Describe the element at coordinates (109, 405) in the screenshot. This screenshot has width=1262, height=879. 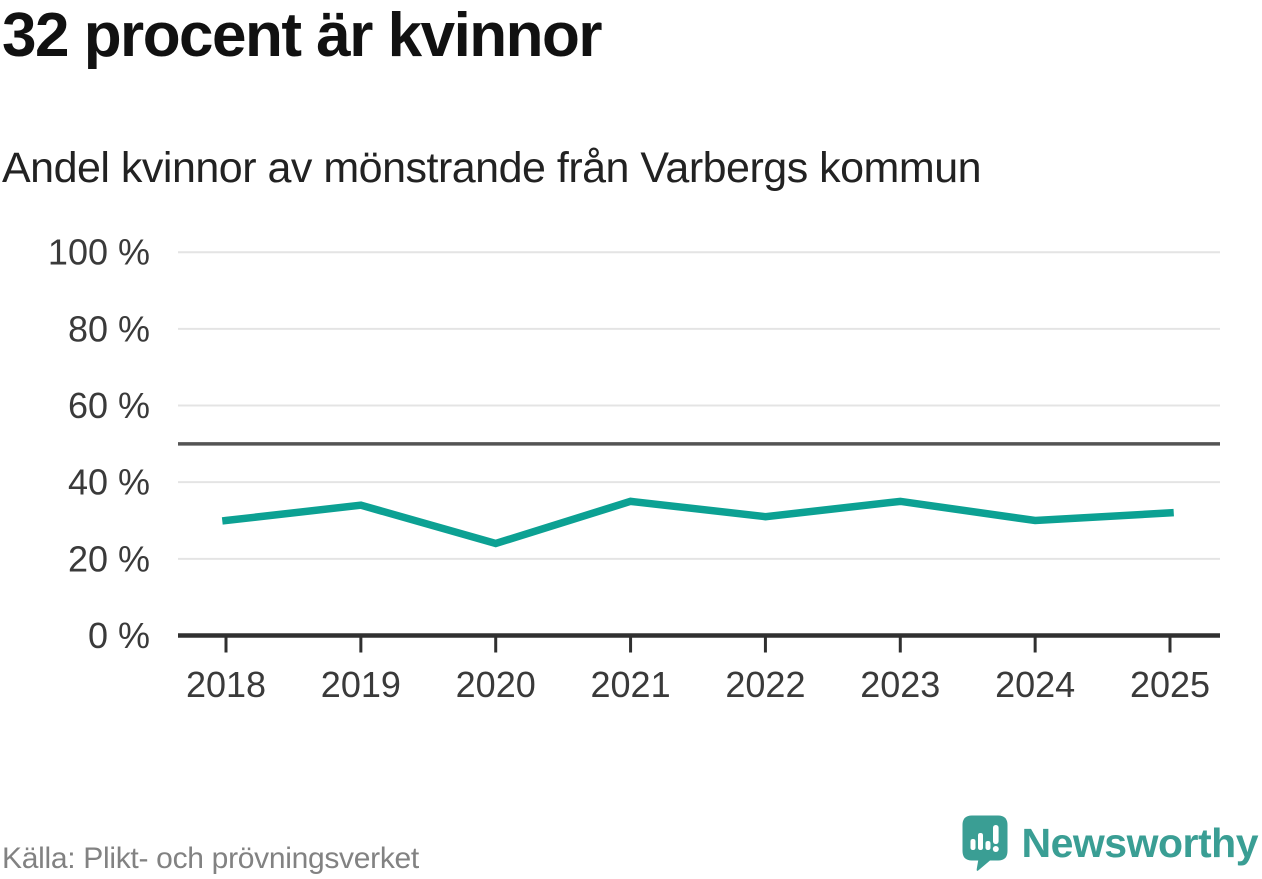
I see `y-tick-label: 60 %` at that location.